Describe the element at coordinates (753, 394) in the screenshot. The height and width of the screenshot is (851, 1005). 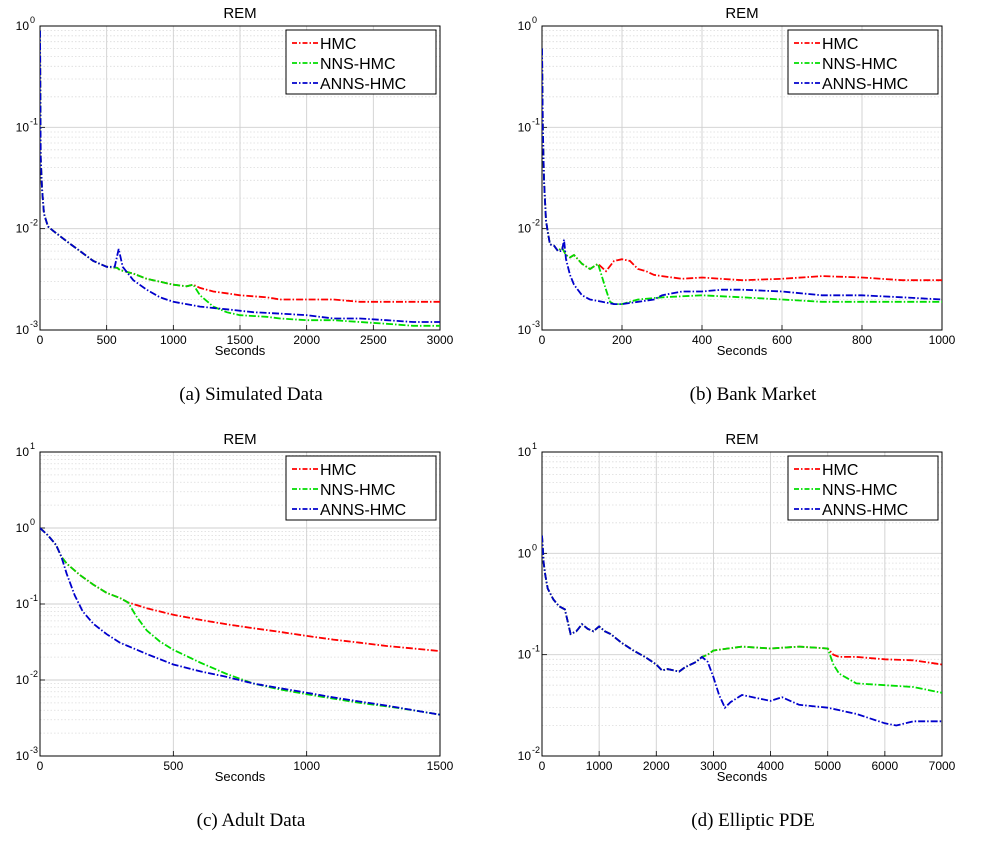
I see `chart-caption: (b) Bank Market` at that location.